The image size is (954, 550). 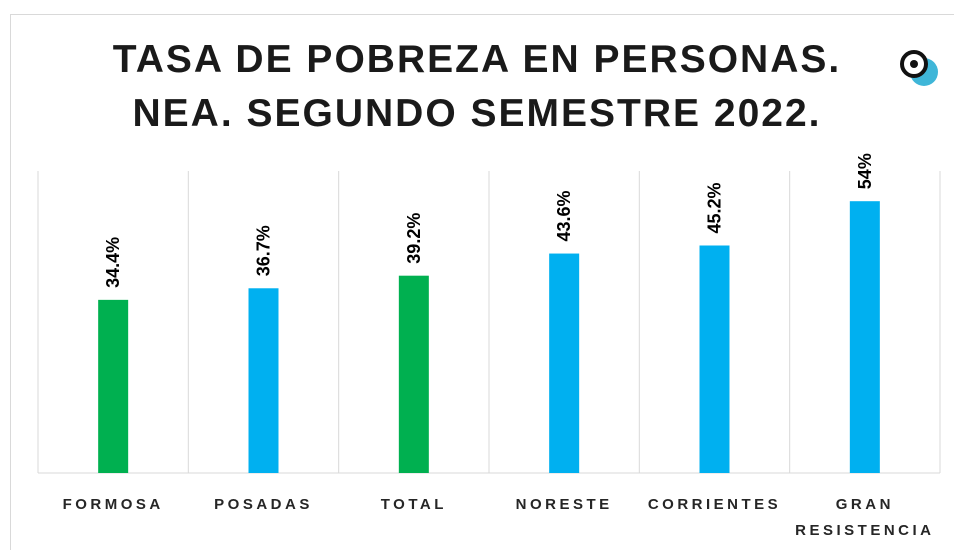 I want to click on x-tick-label: CORRIENTES, so click(x=714, y=504).